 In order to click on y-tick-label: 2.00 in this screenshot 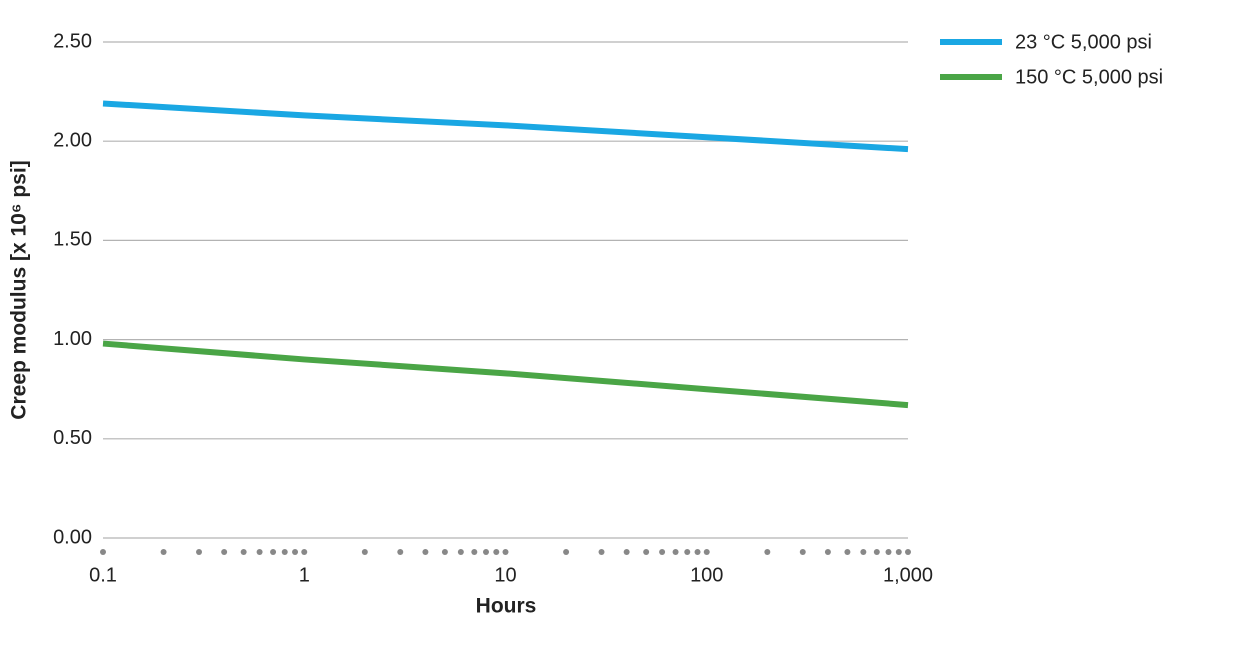, I will do `click(72, 140)`.